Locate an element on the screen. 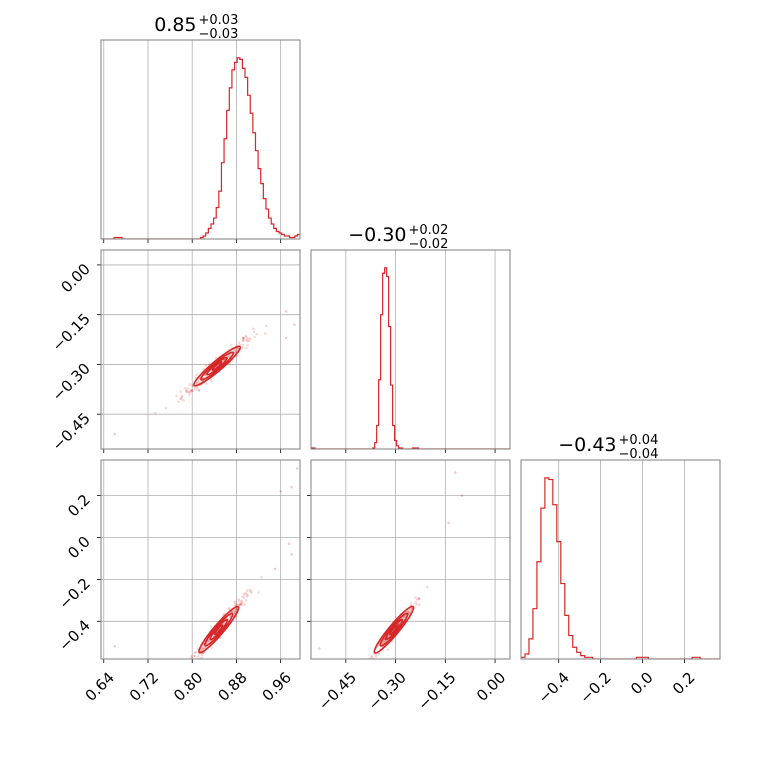 The width and height of the screenshot is (760, 760). x-tick-label: 0.80 is located at coordinates (188, 687).